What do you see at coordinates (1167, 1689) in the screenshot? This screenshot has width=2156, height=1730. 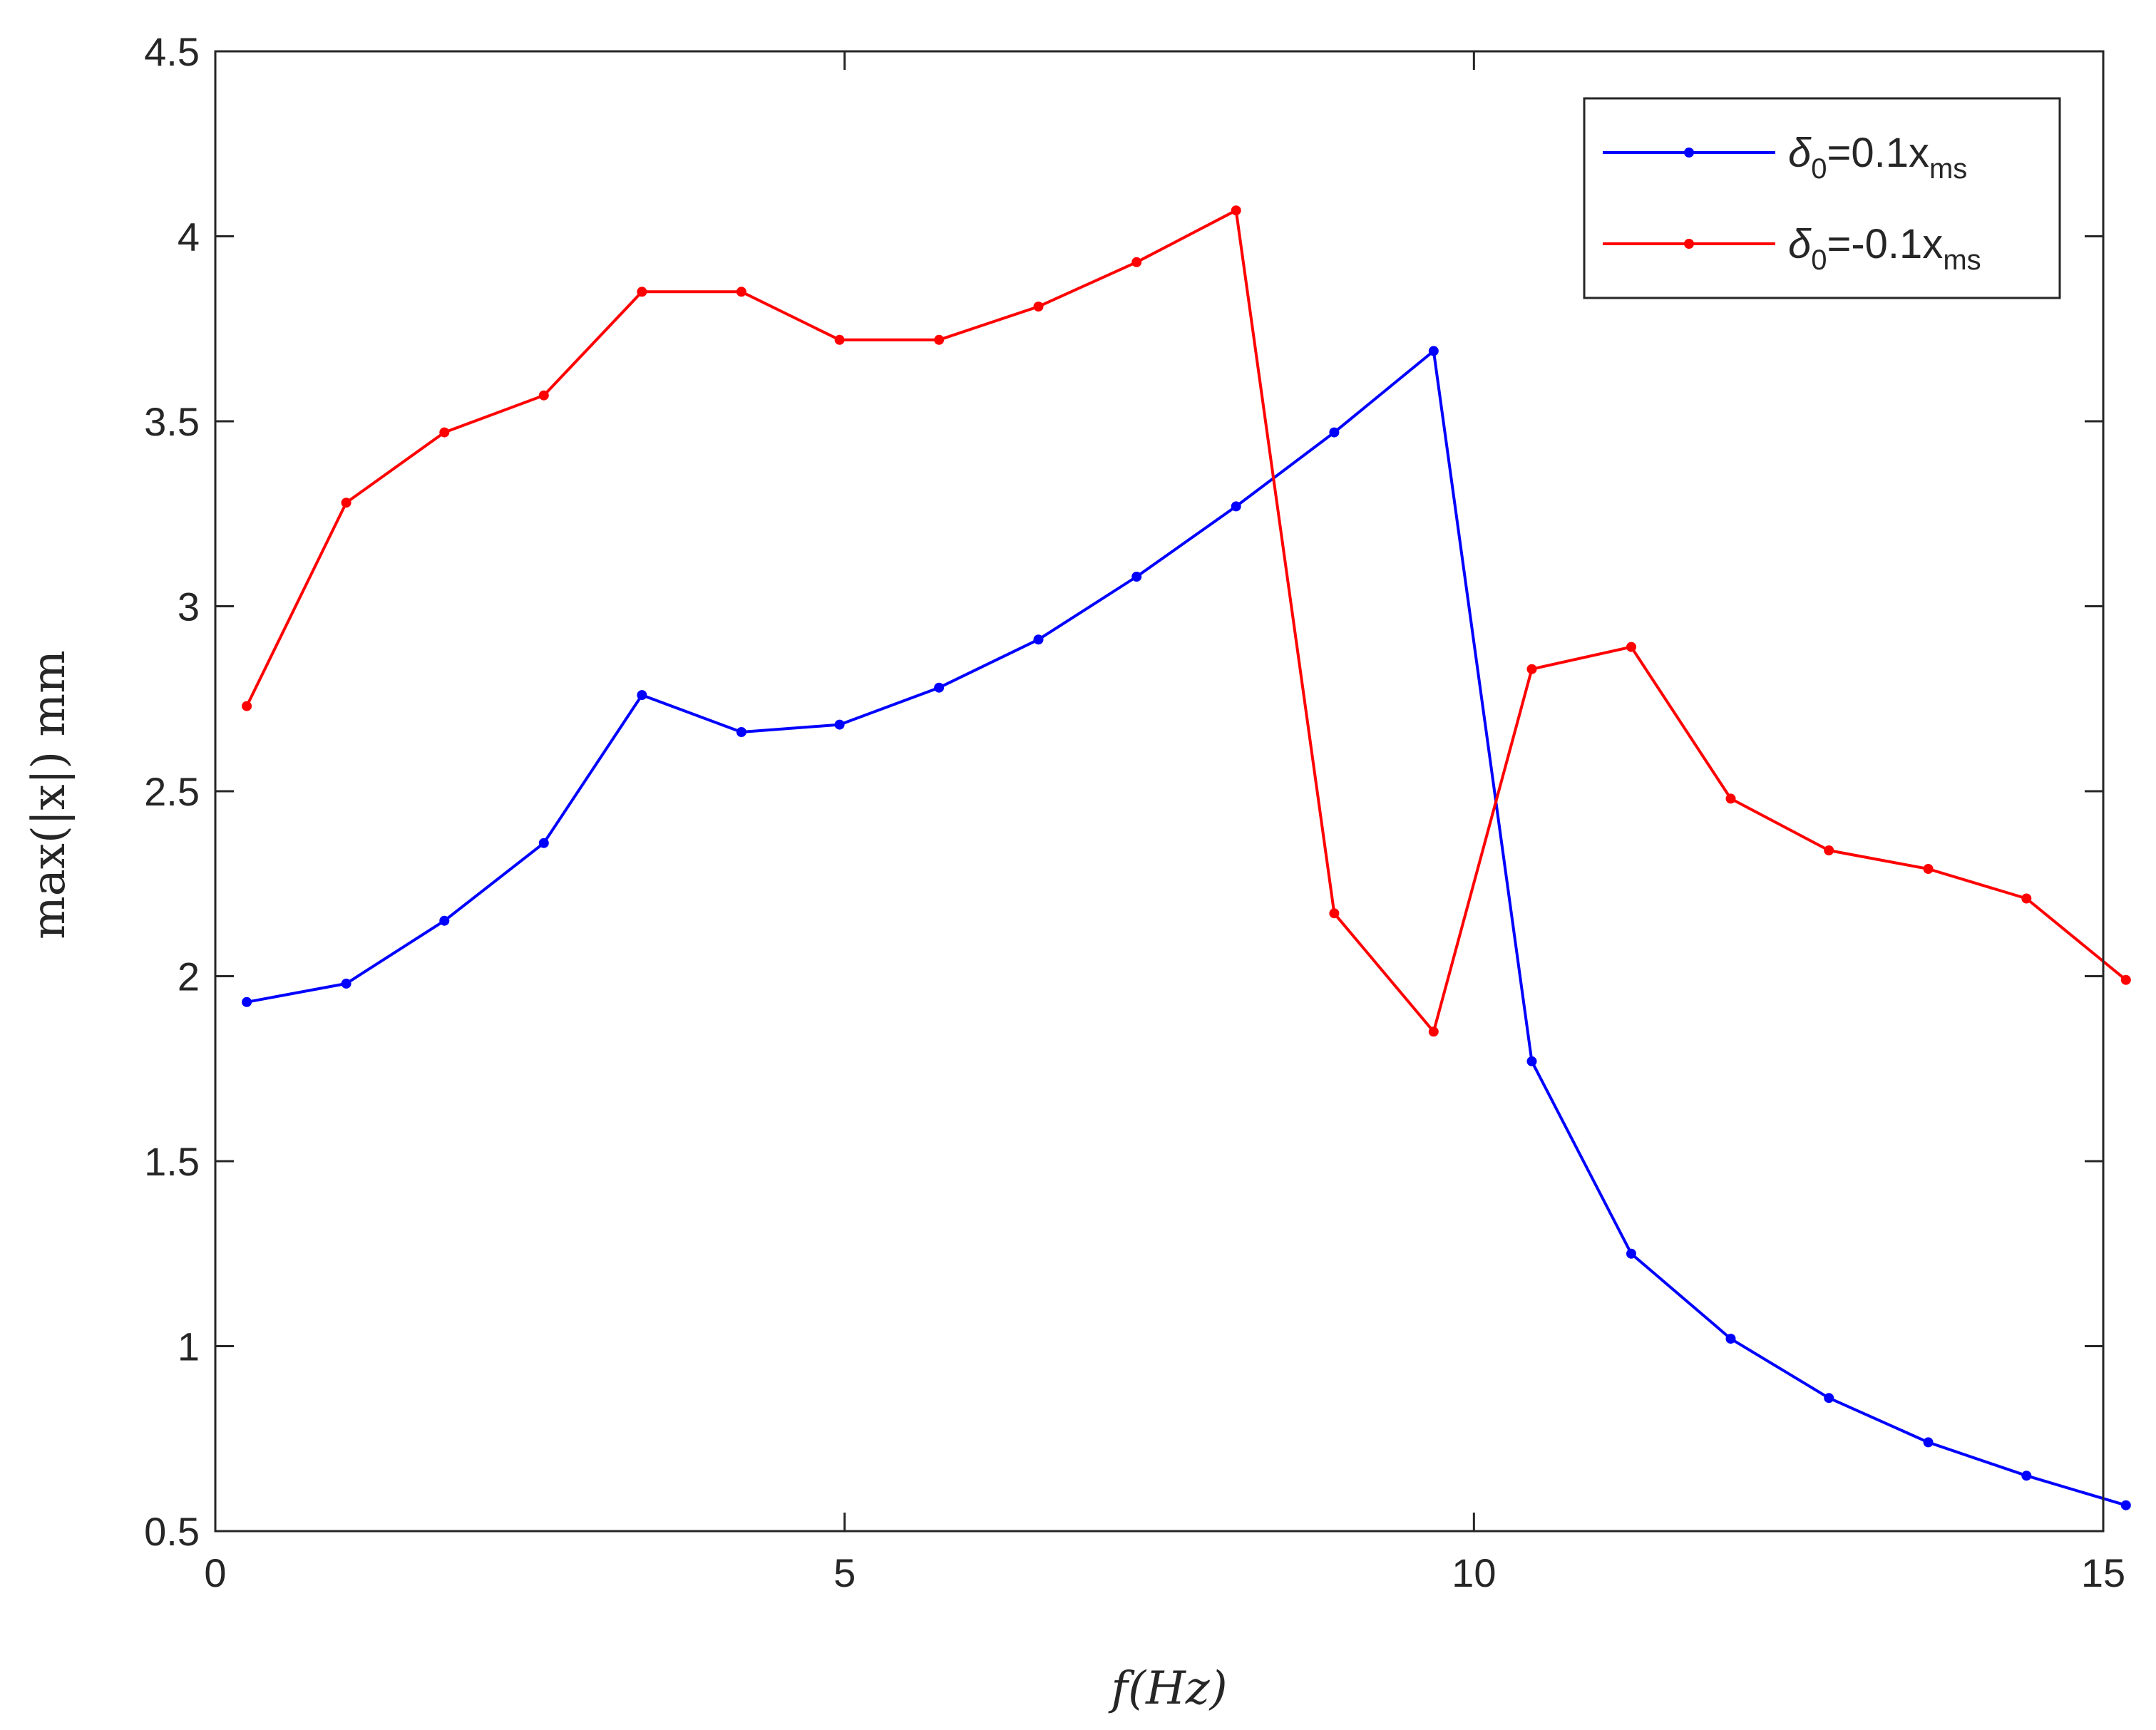 I see `x-axis-label: f(Hz)` at bounding box center [1167, 1689].